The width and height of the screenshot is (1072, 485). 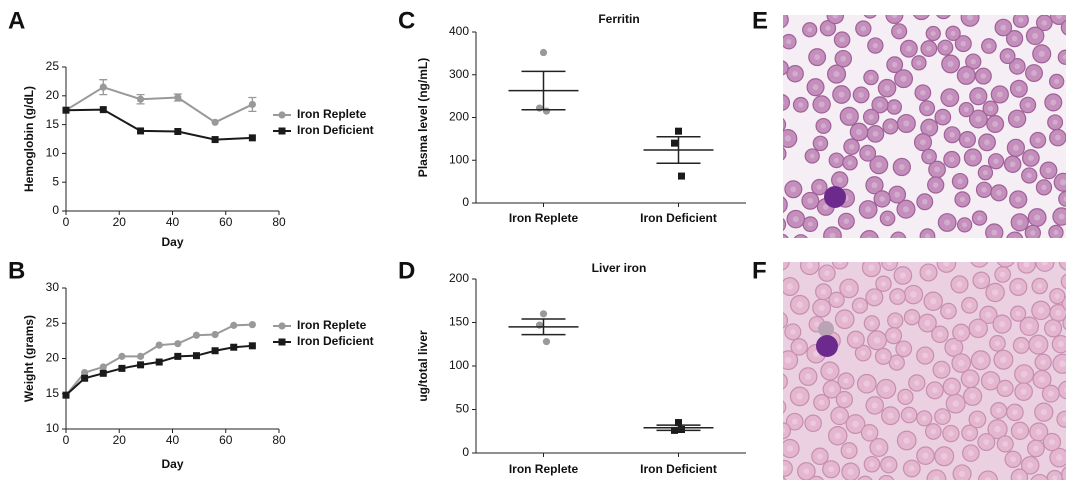 What do you see at coordinates (53, 66) in the screenshot?
I see `y-tick-label: 25` at bounding box center [53, 66].